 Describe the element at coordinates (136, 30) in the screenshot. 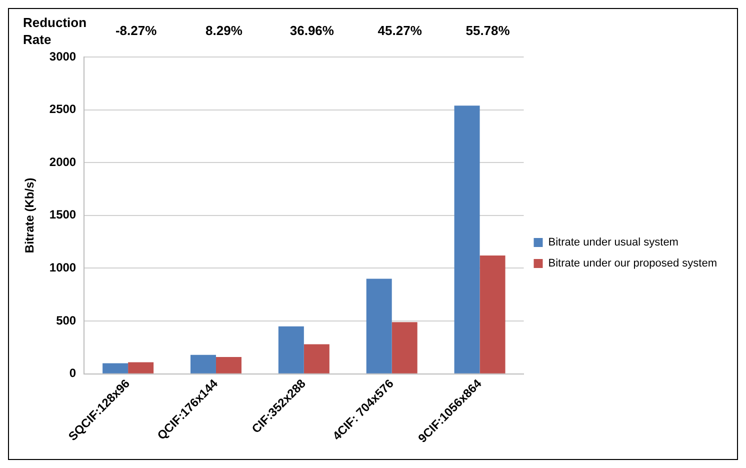

I see `text: -8.27%` at that location.